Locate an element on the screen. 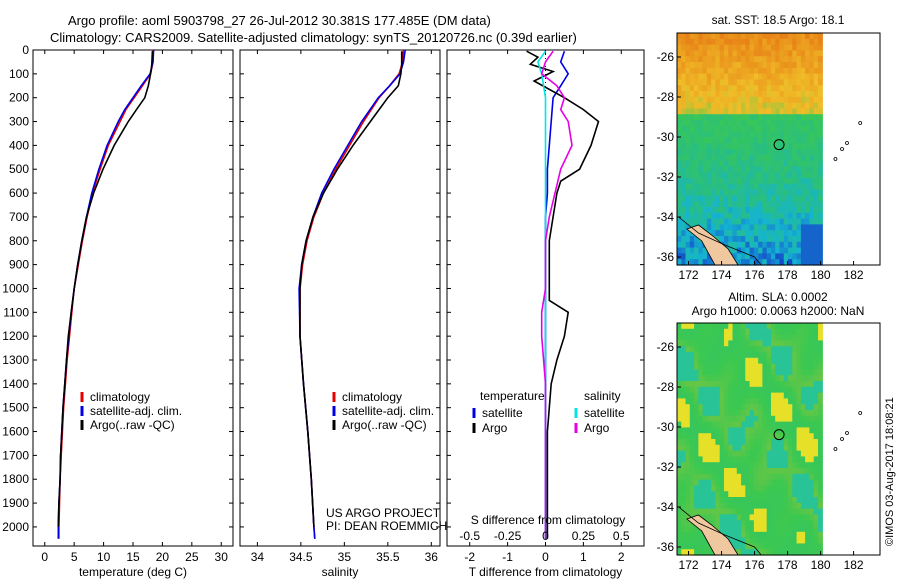 The image size is (900, 580). x-tick-label: 174 is located at coordinates (722, 565).